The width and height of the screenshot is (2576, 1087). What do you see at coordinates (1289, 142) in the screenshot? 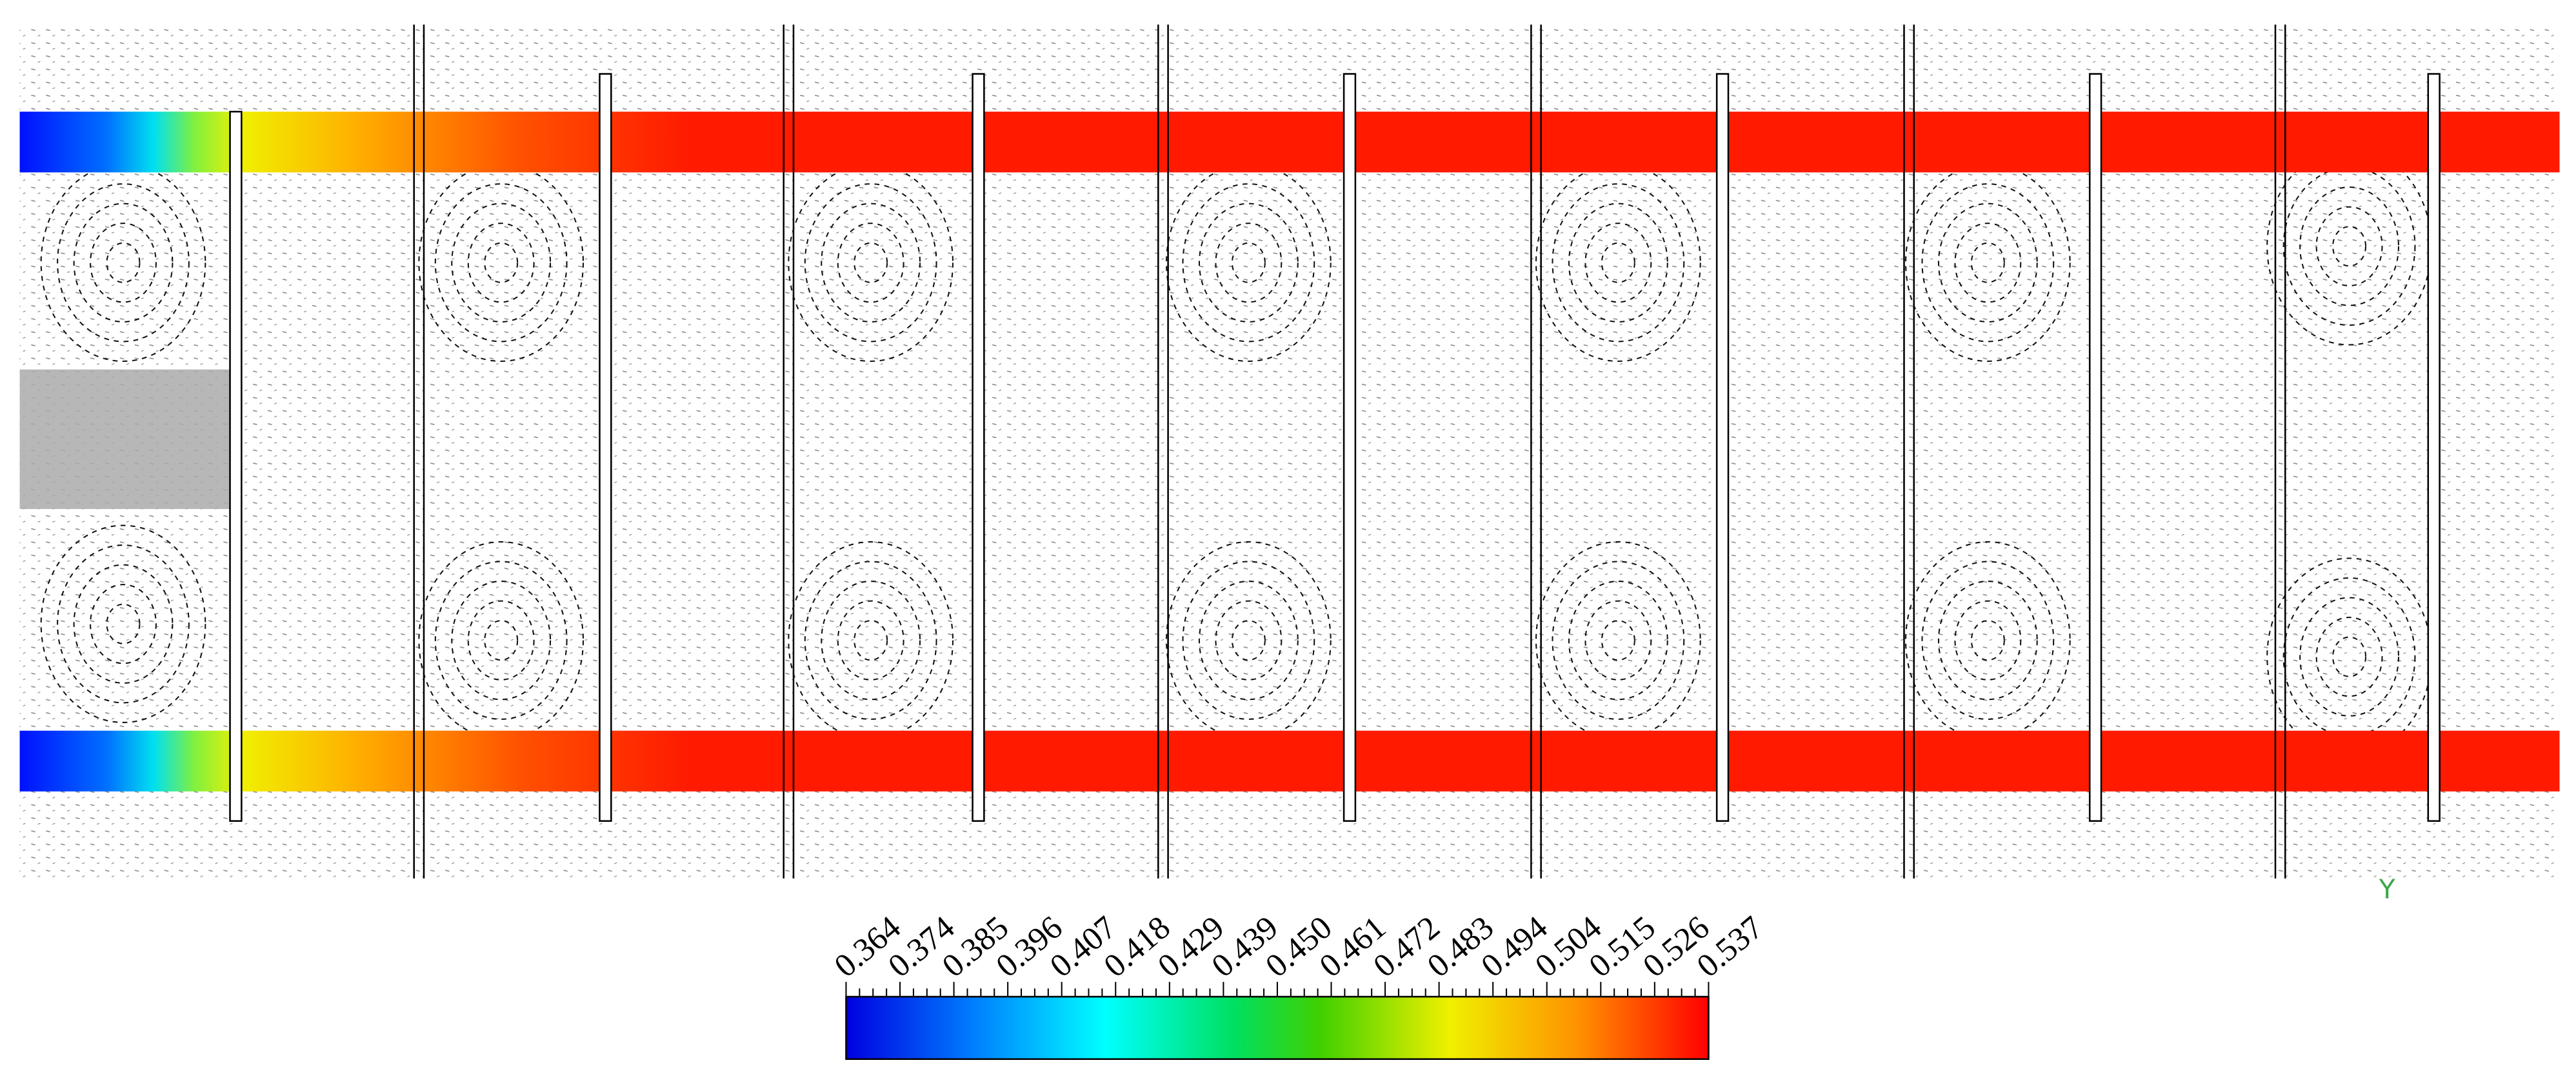
I see `top-channel` at bounding box center [1289, 142].